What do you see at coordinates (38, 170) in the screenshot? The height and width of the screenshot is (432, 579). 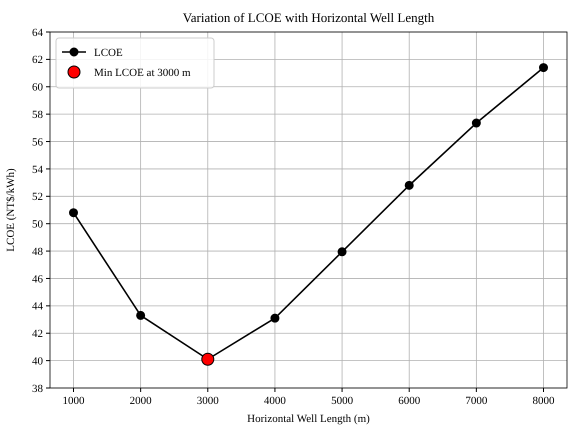 I see `y-tick-label: 54` at bounding box center [38, 170].